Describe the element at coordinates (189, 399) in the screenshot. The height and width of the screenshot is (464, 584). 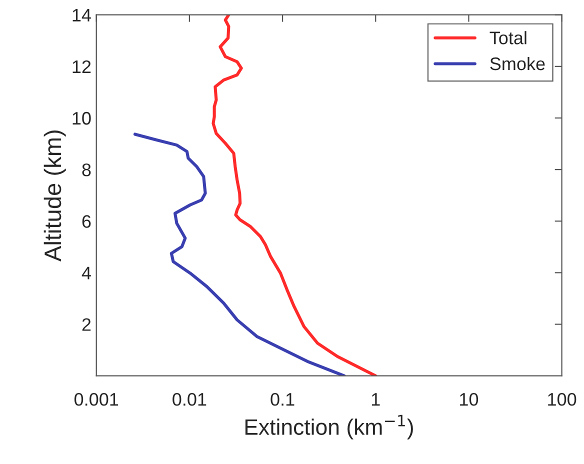
I see `x-tick-label: 0.01` at that location.